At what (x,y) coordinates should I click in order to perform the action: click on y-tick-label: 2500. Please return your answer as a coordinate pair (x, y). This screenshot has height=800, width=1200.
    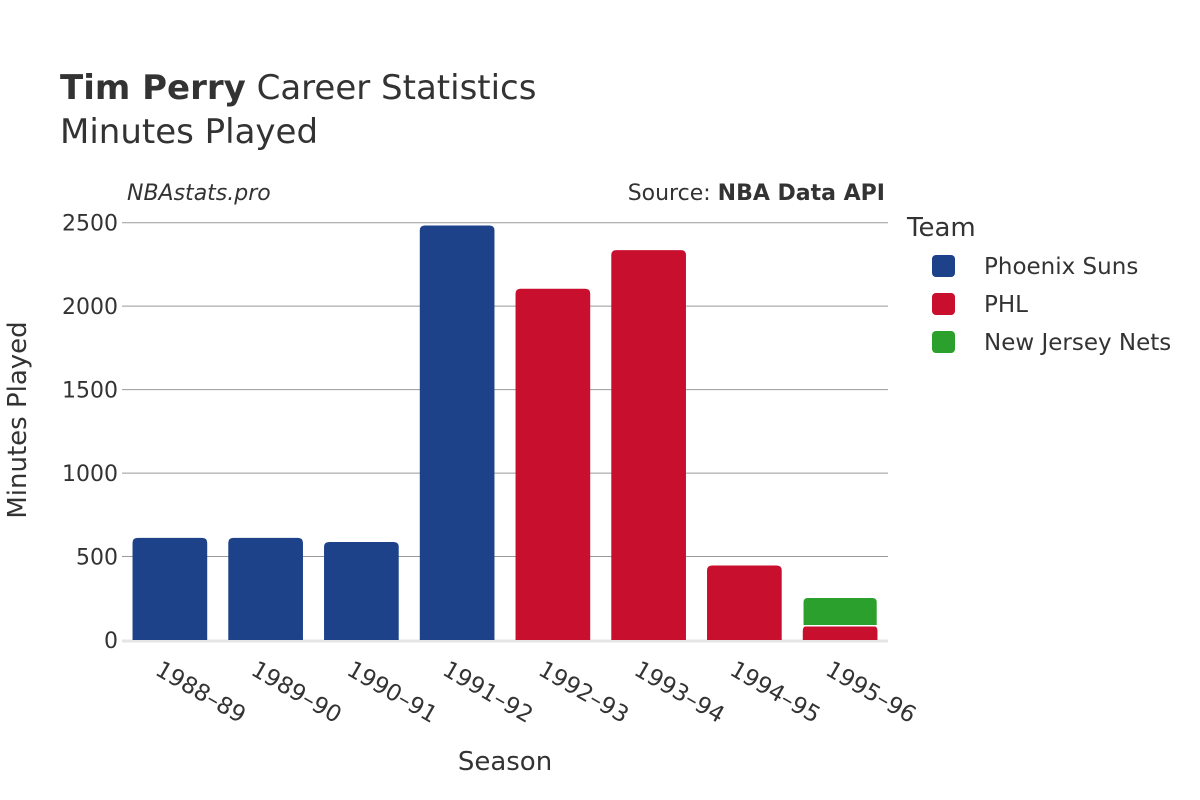
    Looking at the image, I should click on (90, 224).